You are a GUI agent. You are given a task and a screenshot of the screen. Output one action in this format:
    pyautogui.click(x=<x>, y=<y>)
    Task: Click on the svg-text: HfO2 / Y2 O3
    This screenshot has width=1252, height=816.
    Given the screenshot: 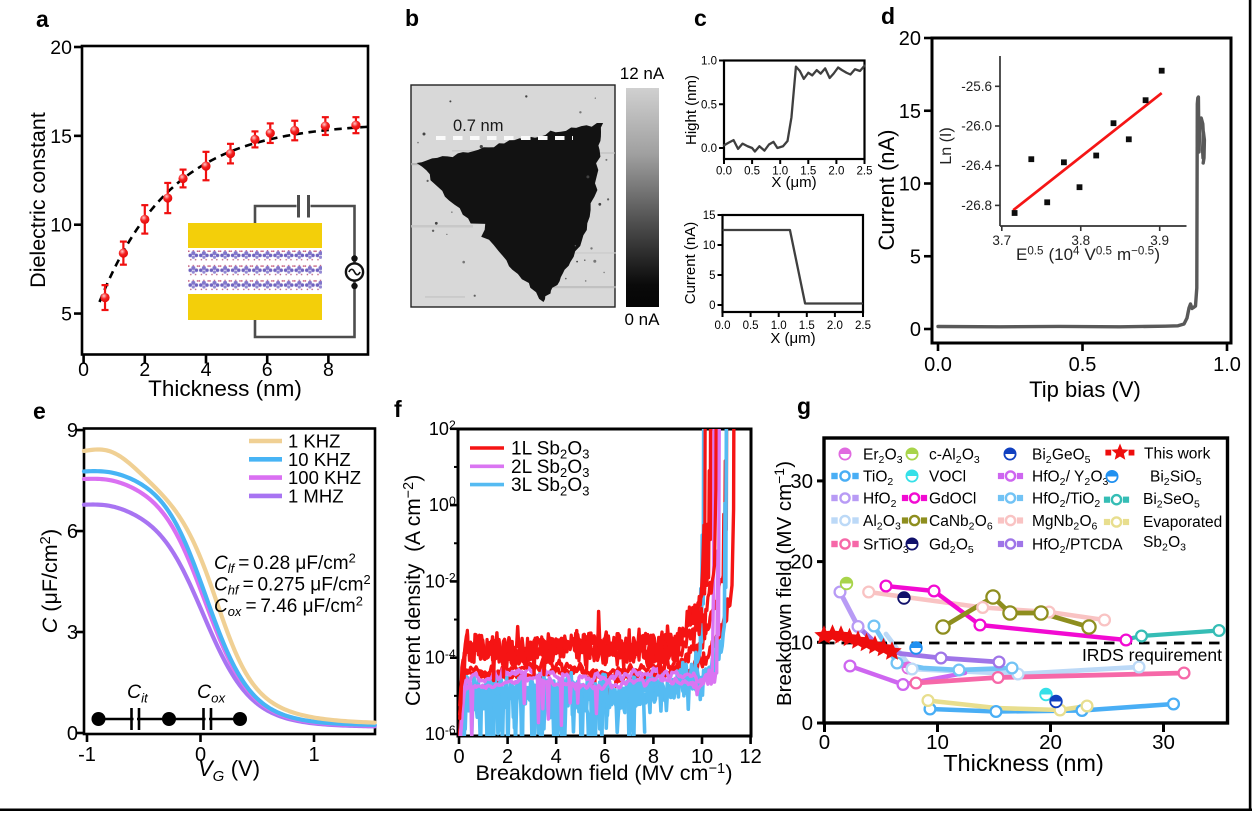 What is the action you would take?
    pyautogui.click(x=1070, y=478)
    